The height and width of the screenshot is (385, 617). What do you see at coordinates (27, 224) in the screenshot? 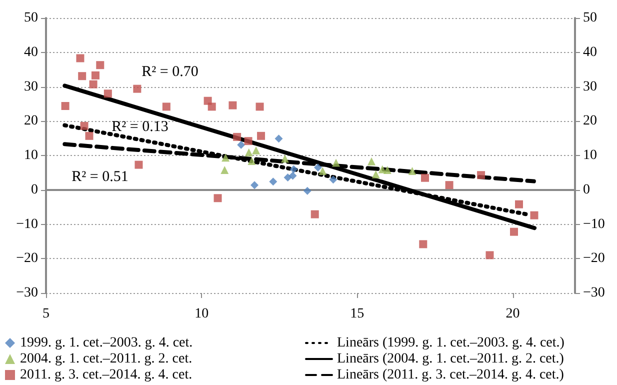
I see `y-tick-label: −10` at bounding box center [27, 224].